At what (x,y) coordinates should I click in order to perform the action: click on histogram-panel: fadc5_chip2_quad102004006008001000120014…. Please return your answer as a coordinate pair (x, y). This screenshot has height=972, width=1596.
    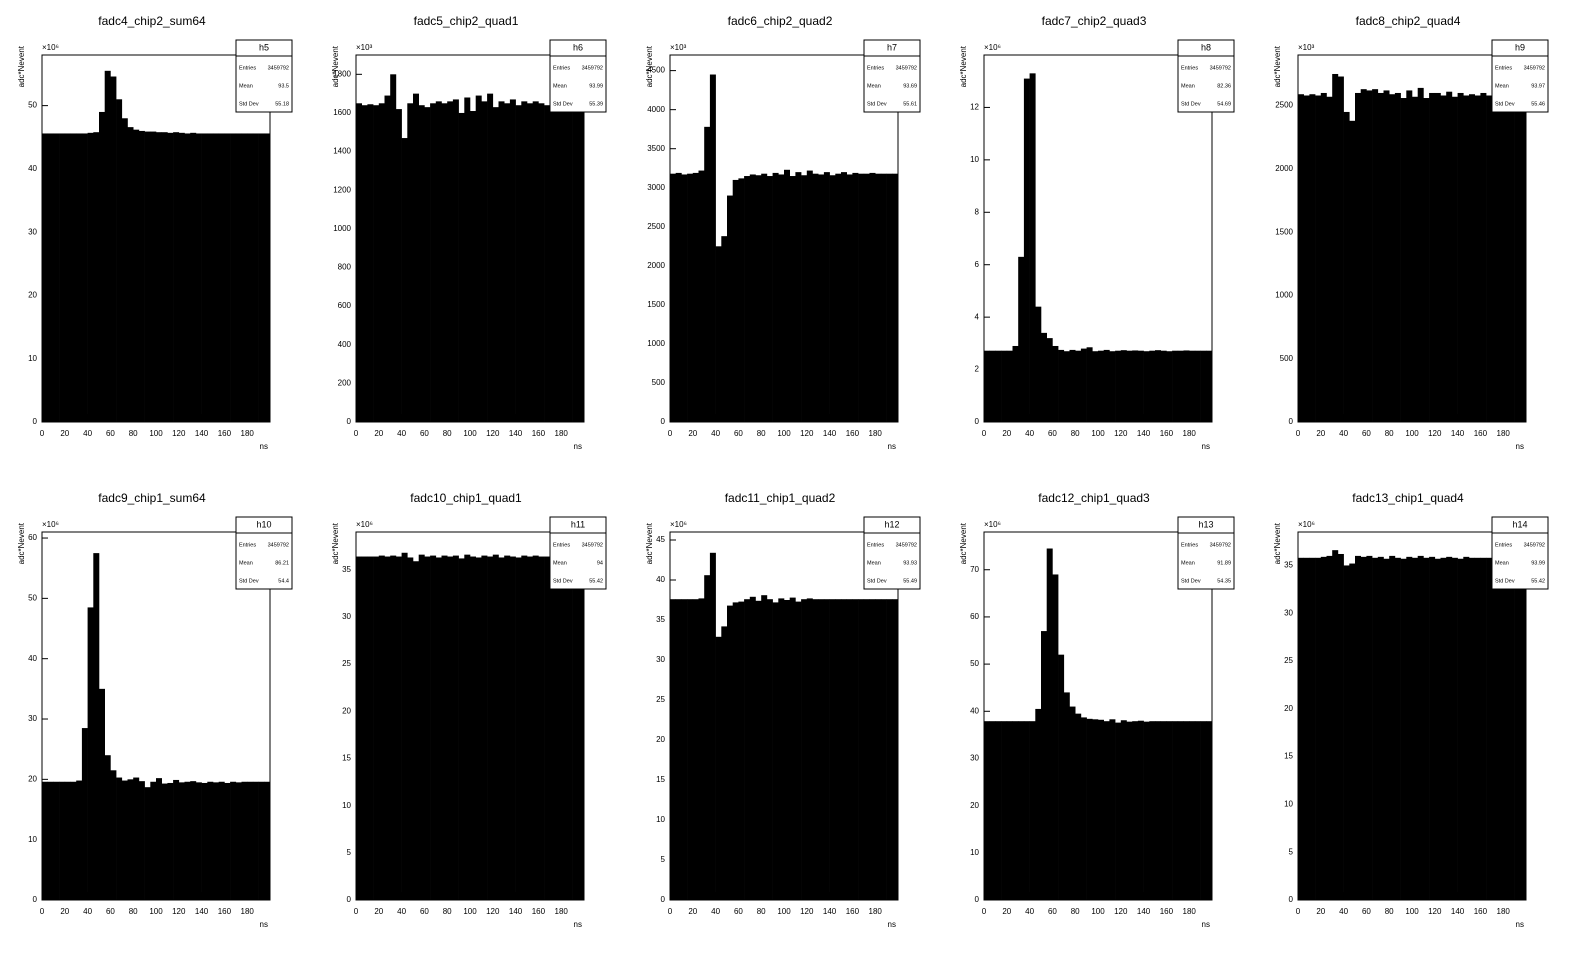
    Looking at the image, I should click on (469, 232).